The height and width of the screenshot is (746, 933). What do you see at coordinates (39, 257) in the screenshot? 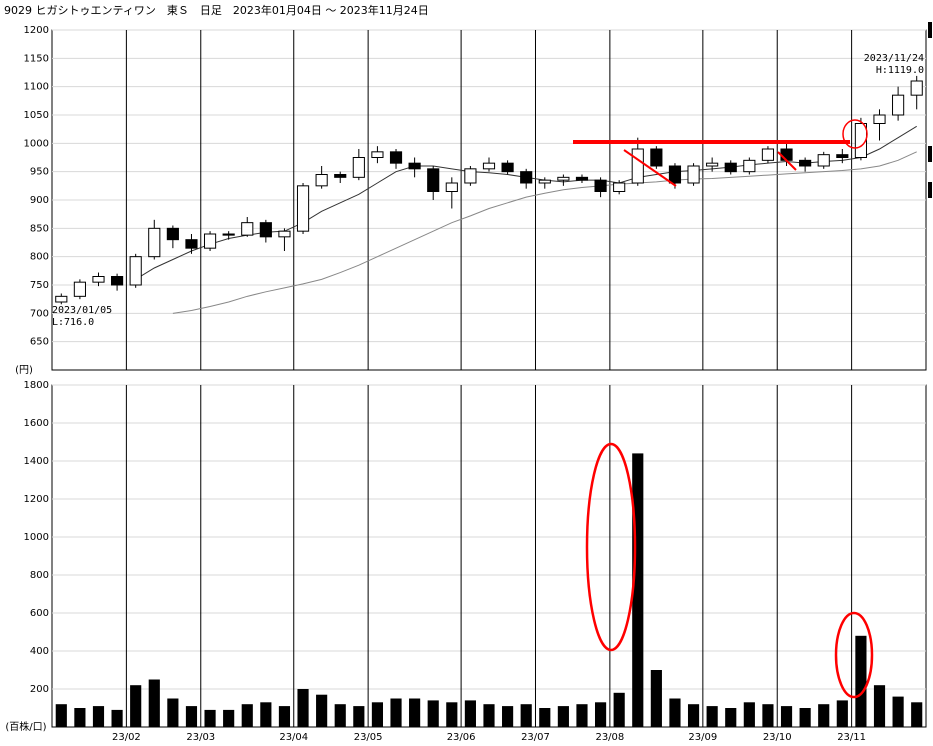
I see `y-tick-label: 800` at bounding box center [39, 257].